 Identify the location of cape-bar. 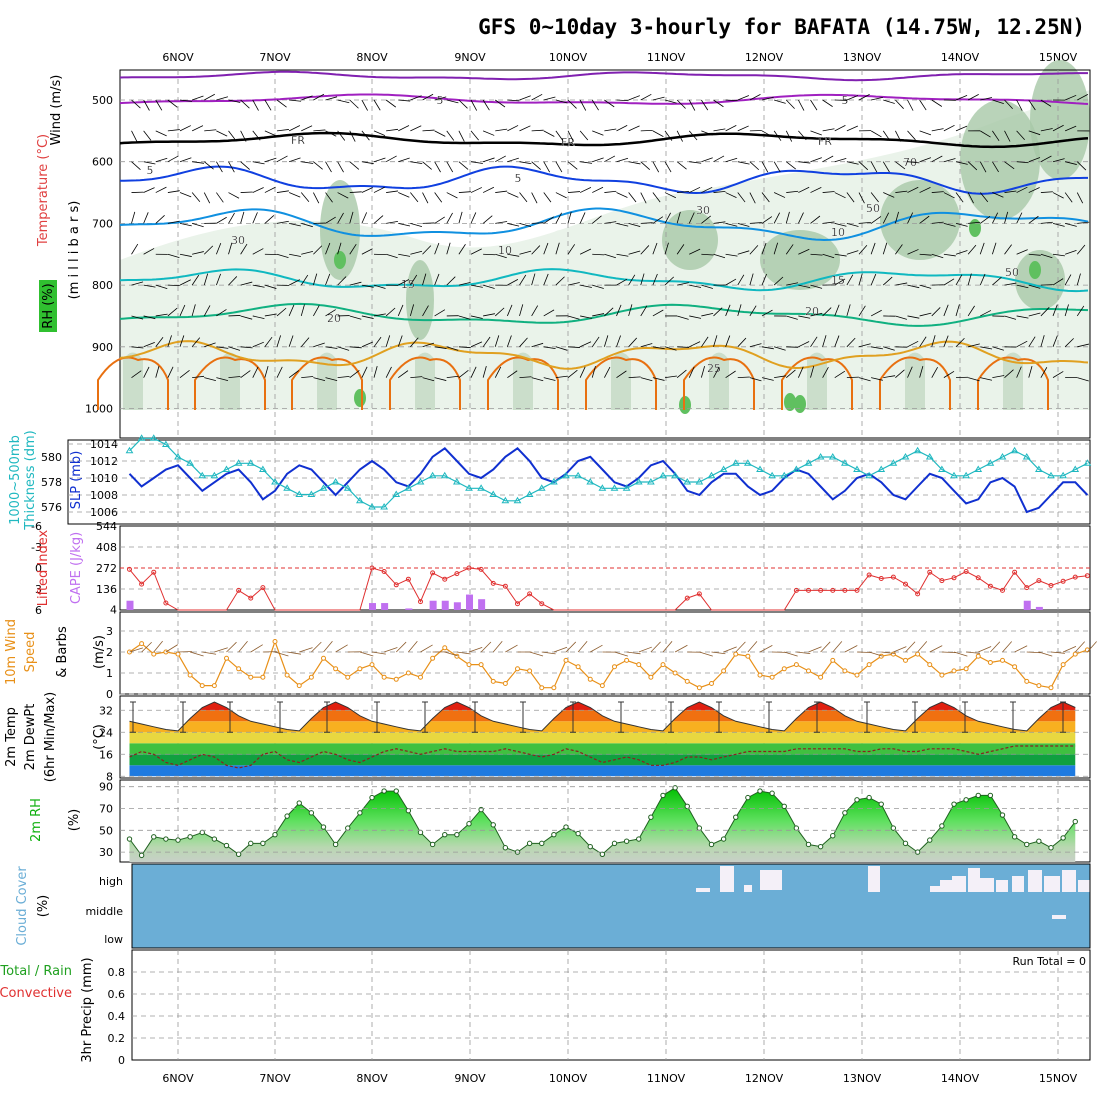
(469, 602).